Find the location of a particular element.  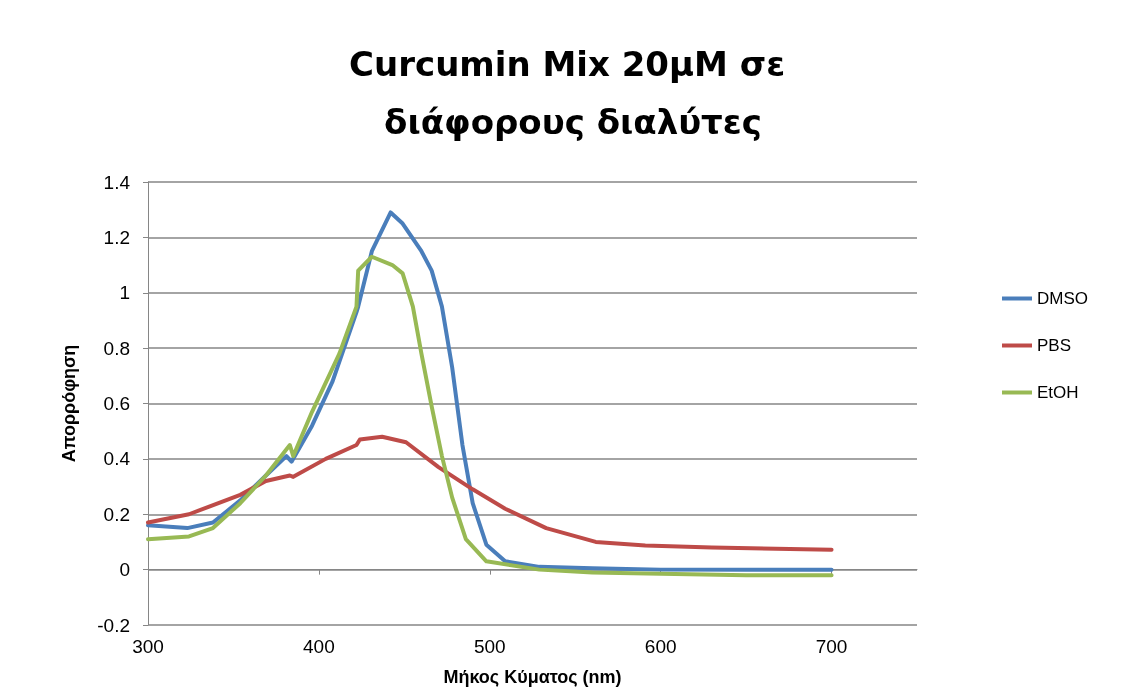

y-tick-label: 0.2 is located at coordinates (116, 514).